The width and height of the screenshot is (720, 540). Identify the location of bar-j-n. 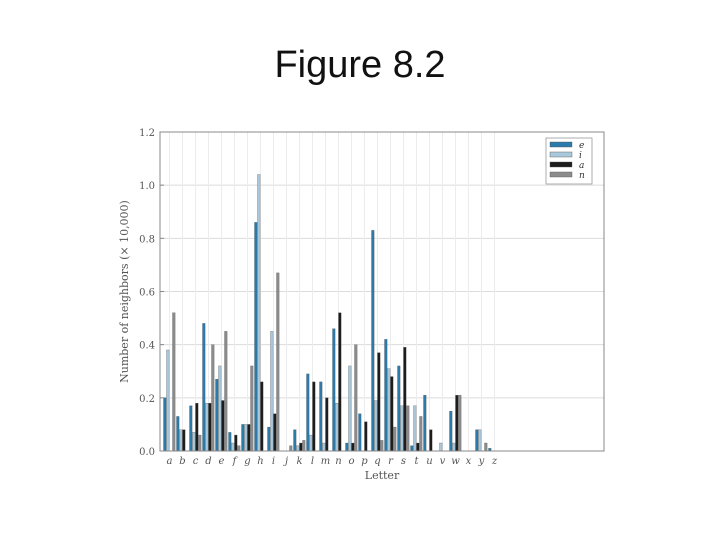
(291, 448).